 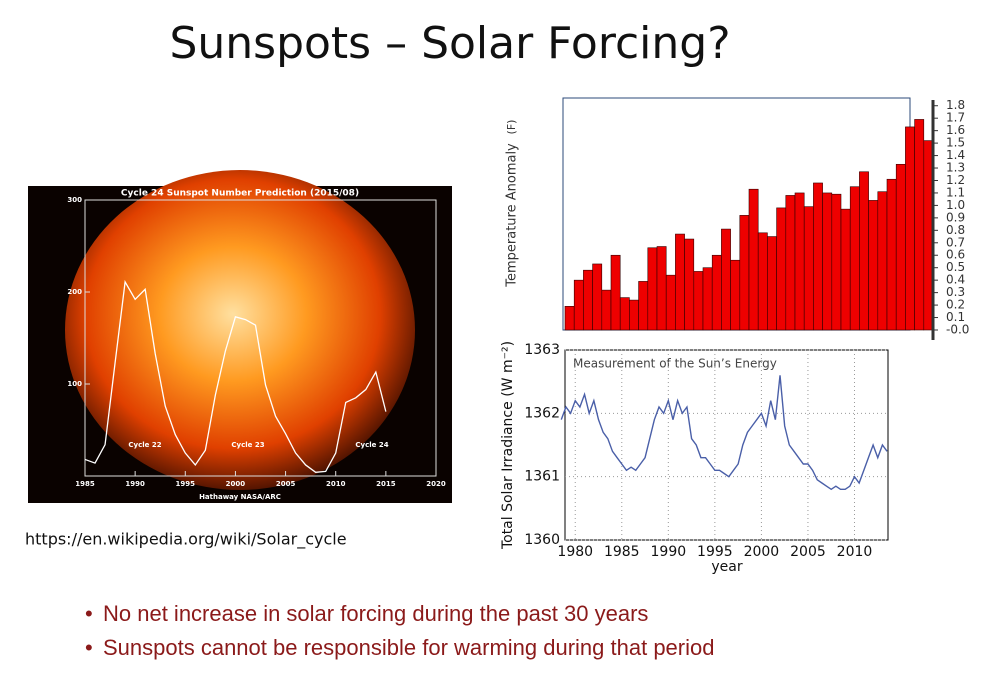 I want to click on y-tick-label: 200, so click(x=74, y=292).